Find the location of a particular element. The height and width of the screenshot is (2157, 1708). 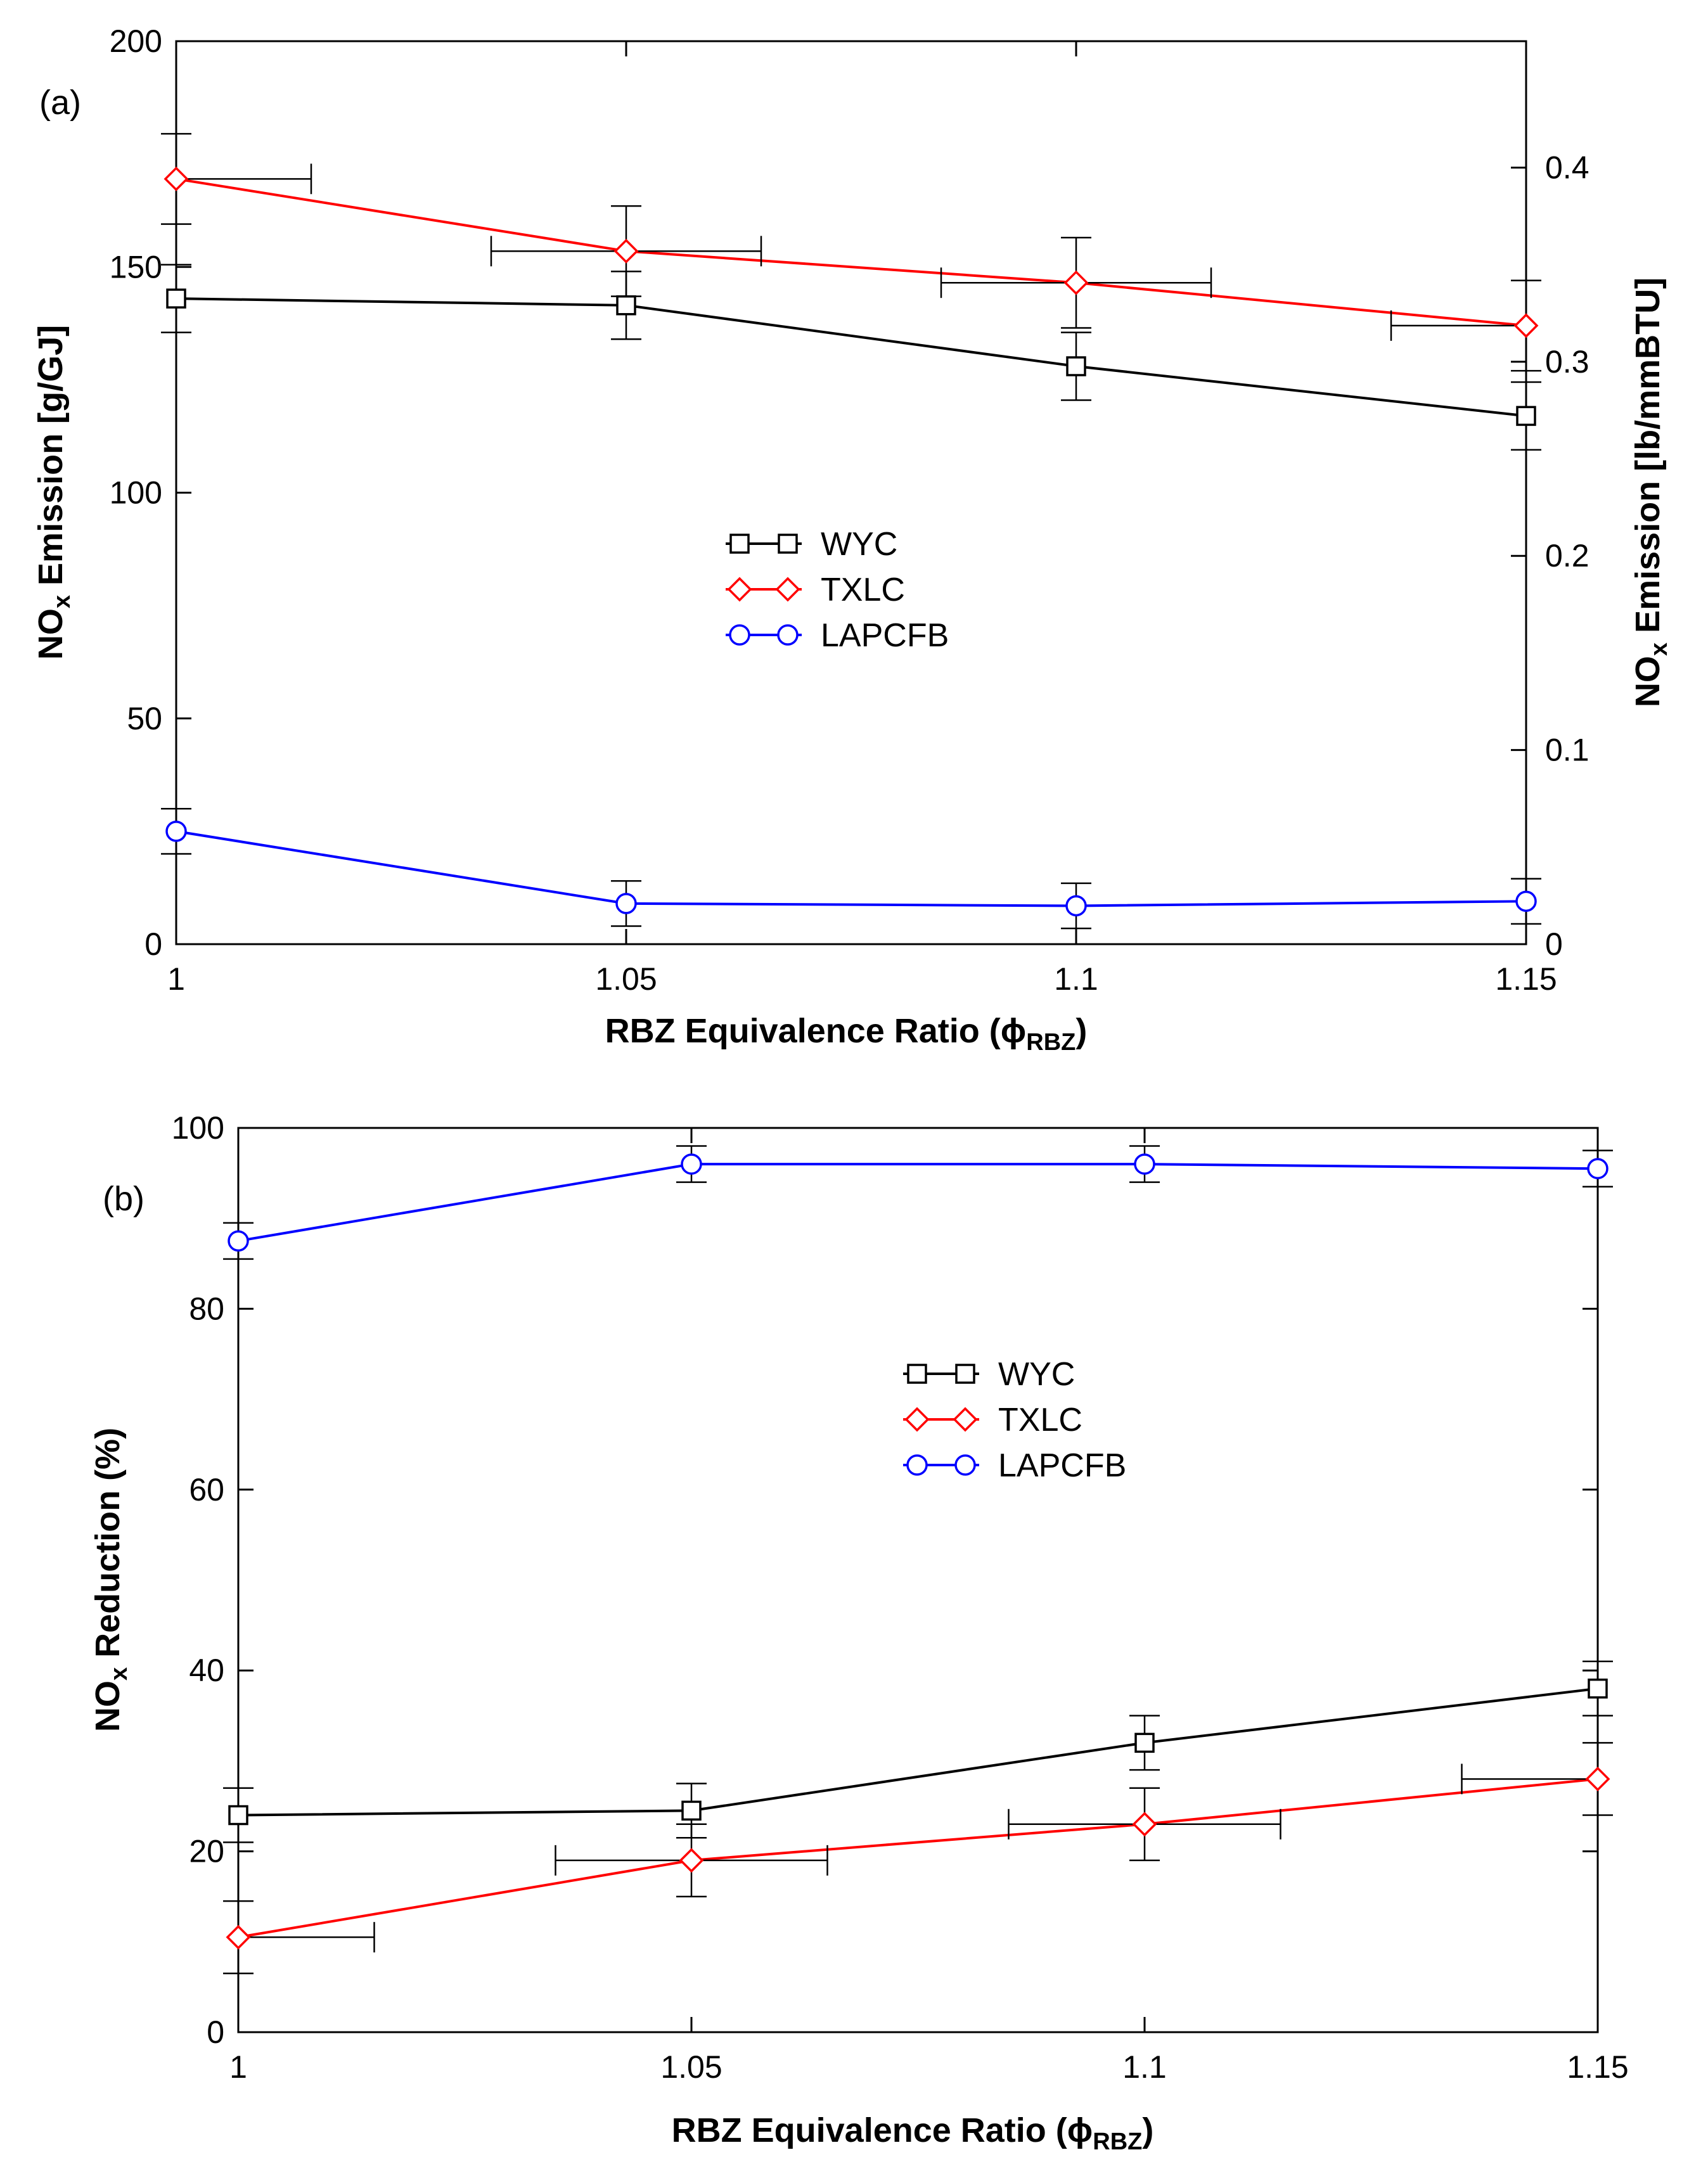

y-tick-label: 200 is located at coordinates (136, 41).